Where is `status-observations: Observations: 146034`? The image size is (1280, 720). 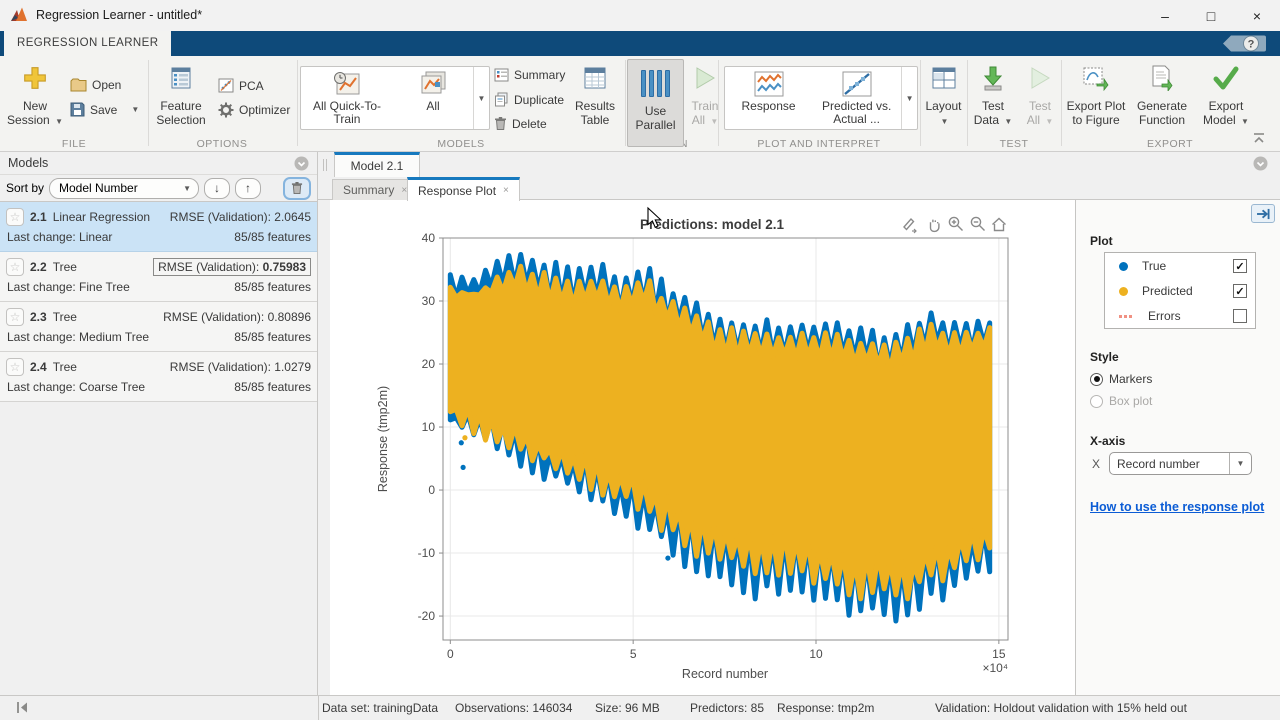 status-observations: Observations: 146034 is located at coordinates (514, 708).